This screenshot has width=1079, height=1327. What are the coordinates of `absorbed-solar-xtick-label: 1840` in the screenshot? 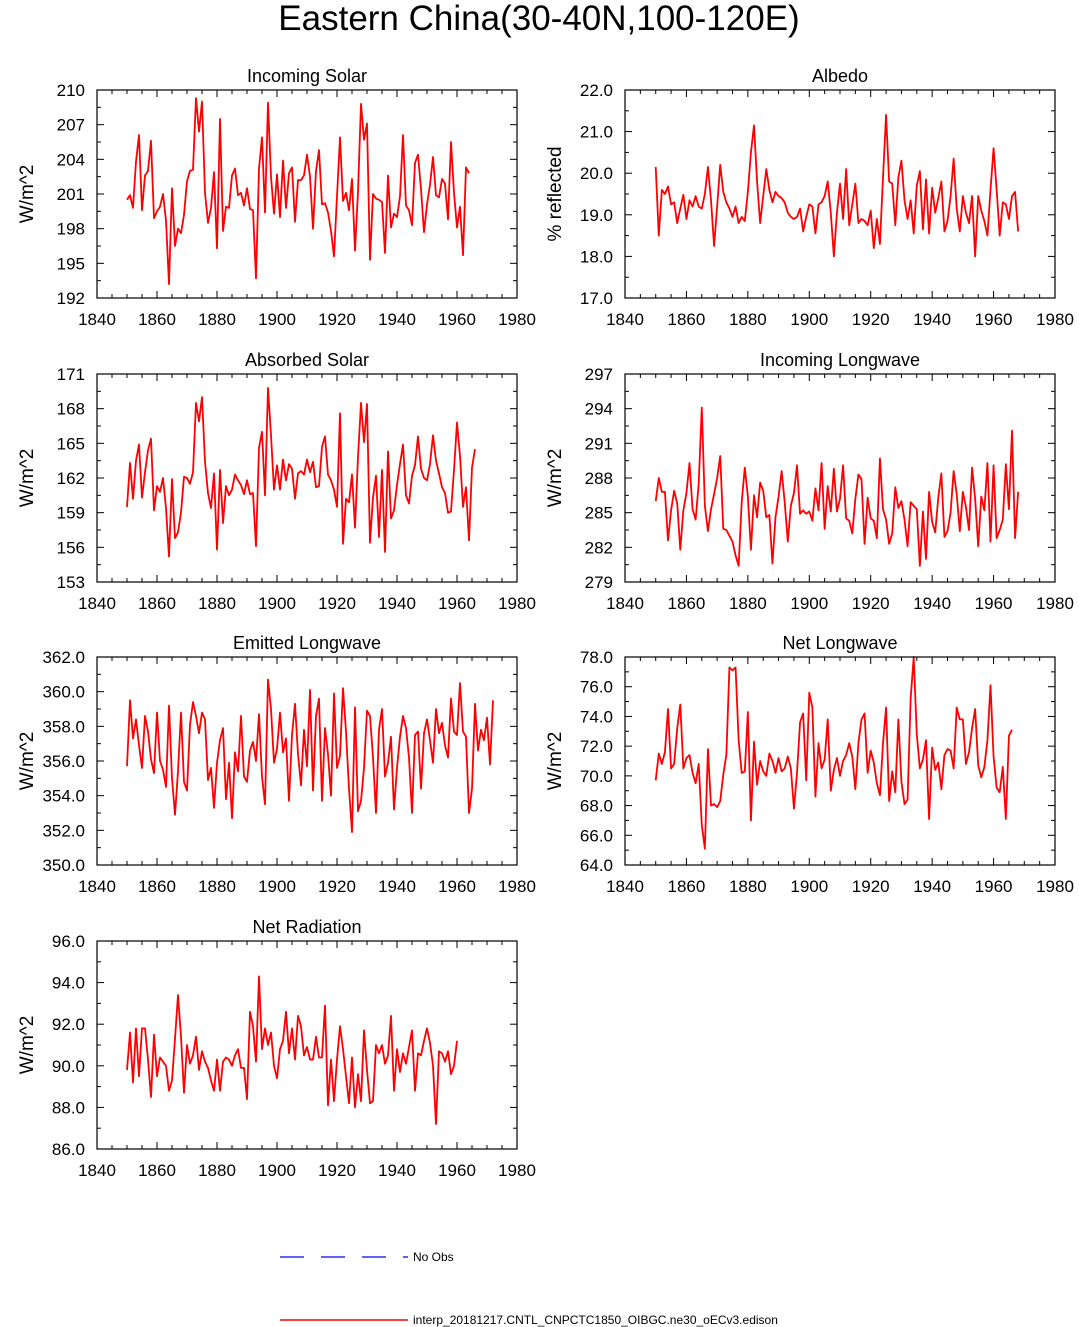 It's located at (97, 603).